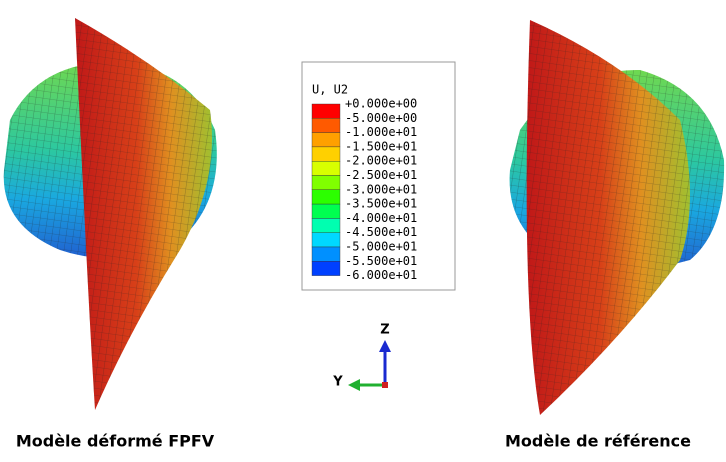 This screenshot has height=462, width=726. Describe the element at coordinates (381, 175) in the screenshot. I see `legend-label: -2.500e+01` at that location.